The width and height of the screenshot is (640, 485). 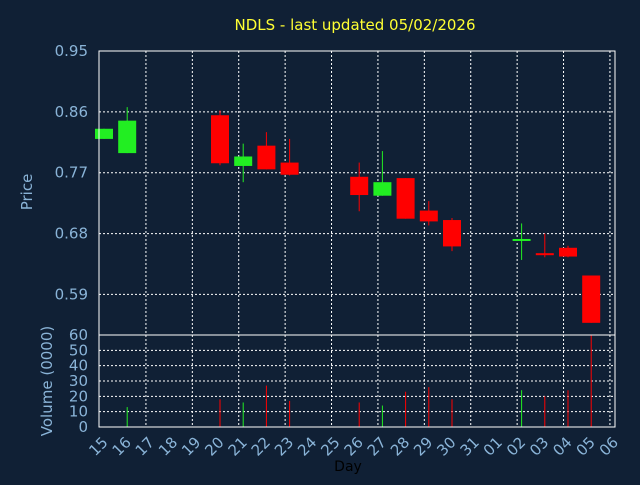 I want to click on price-tick-label: 0.86, so click(x=71, y=112).